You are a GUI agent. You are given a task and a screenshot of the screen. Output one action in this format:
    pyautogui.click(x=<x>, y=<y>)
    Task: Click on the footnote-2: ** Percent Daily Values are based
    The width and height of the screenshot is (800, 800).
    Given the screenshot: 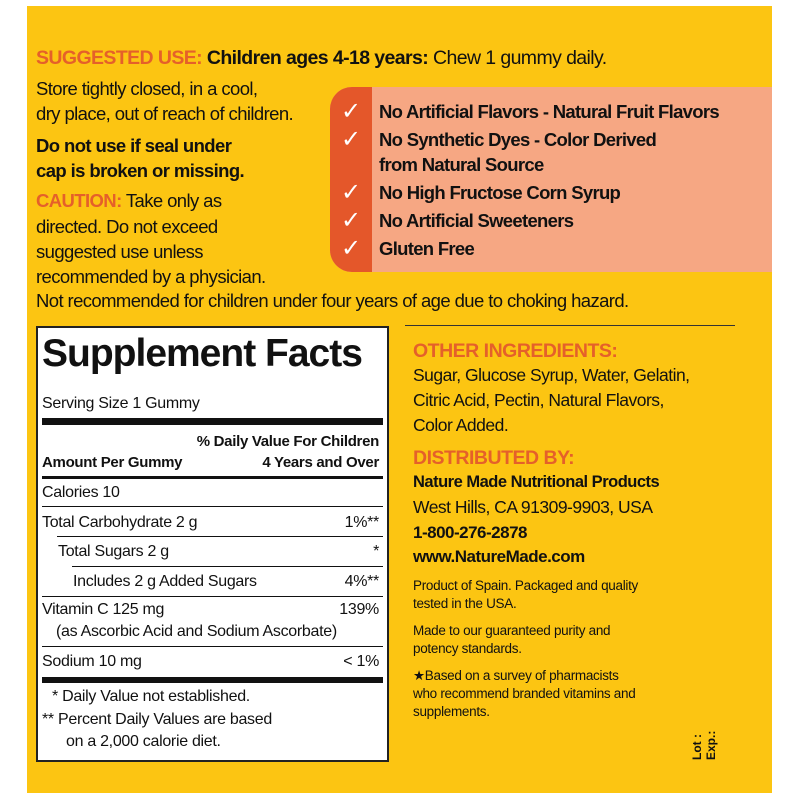 What is the action you would take?
    pyautogui.click(x=157, y=719)
    